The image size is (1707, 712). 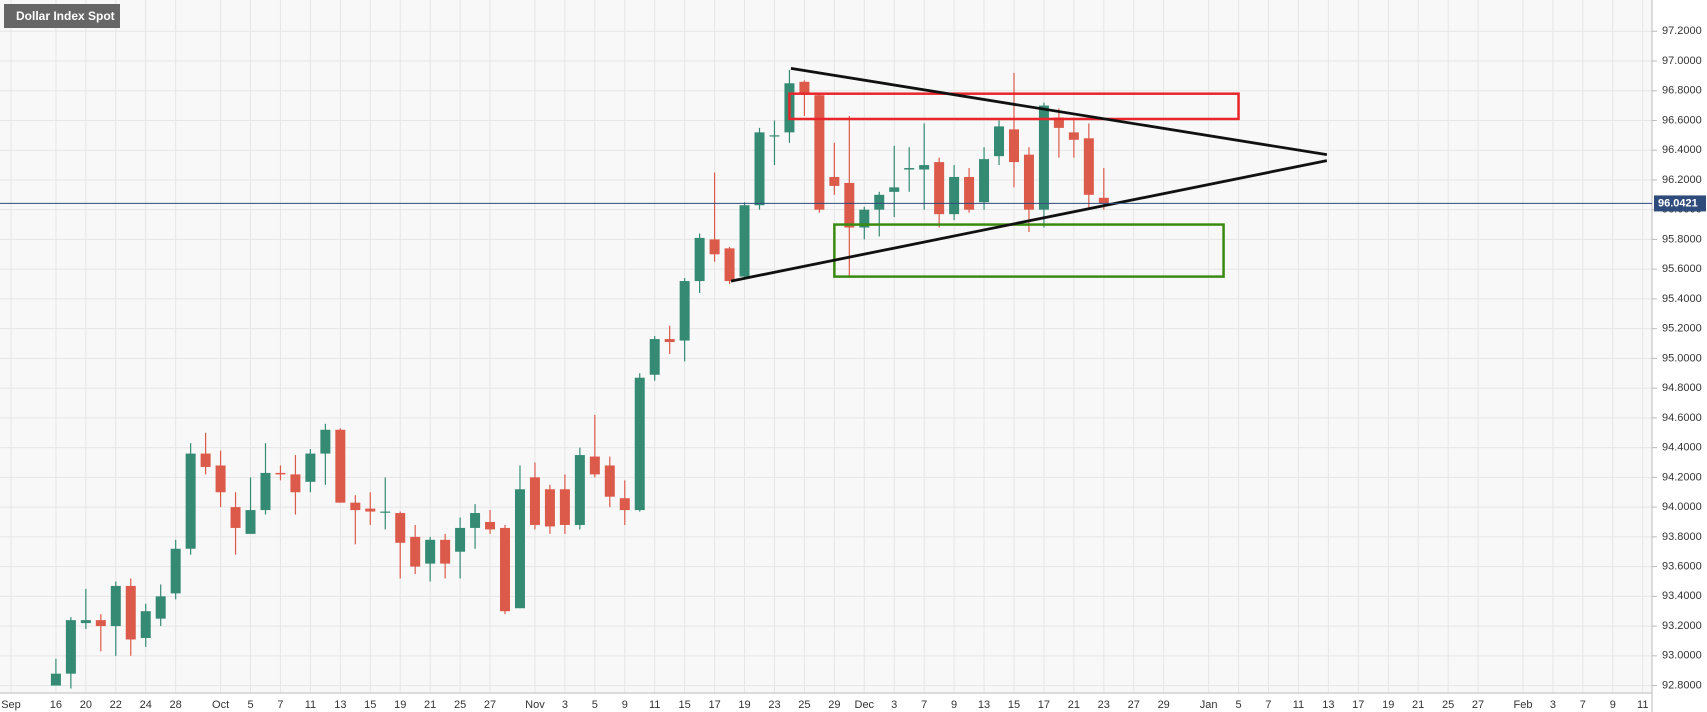 What do you see at coordinates (1682, 31) in the screenshot?
I see `y-tick-label: 97.2000` at bounding box center [1682, 31].